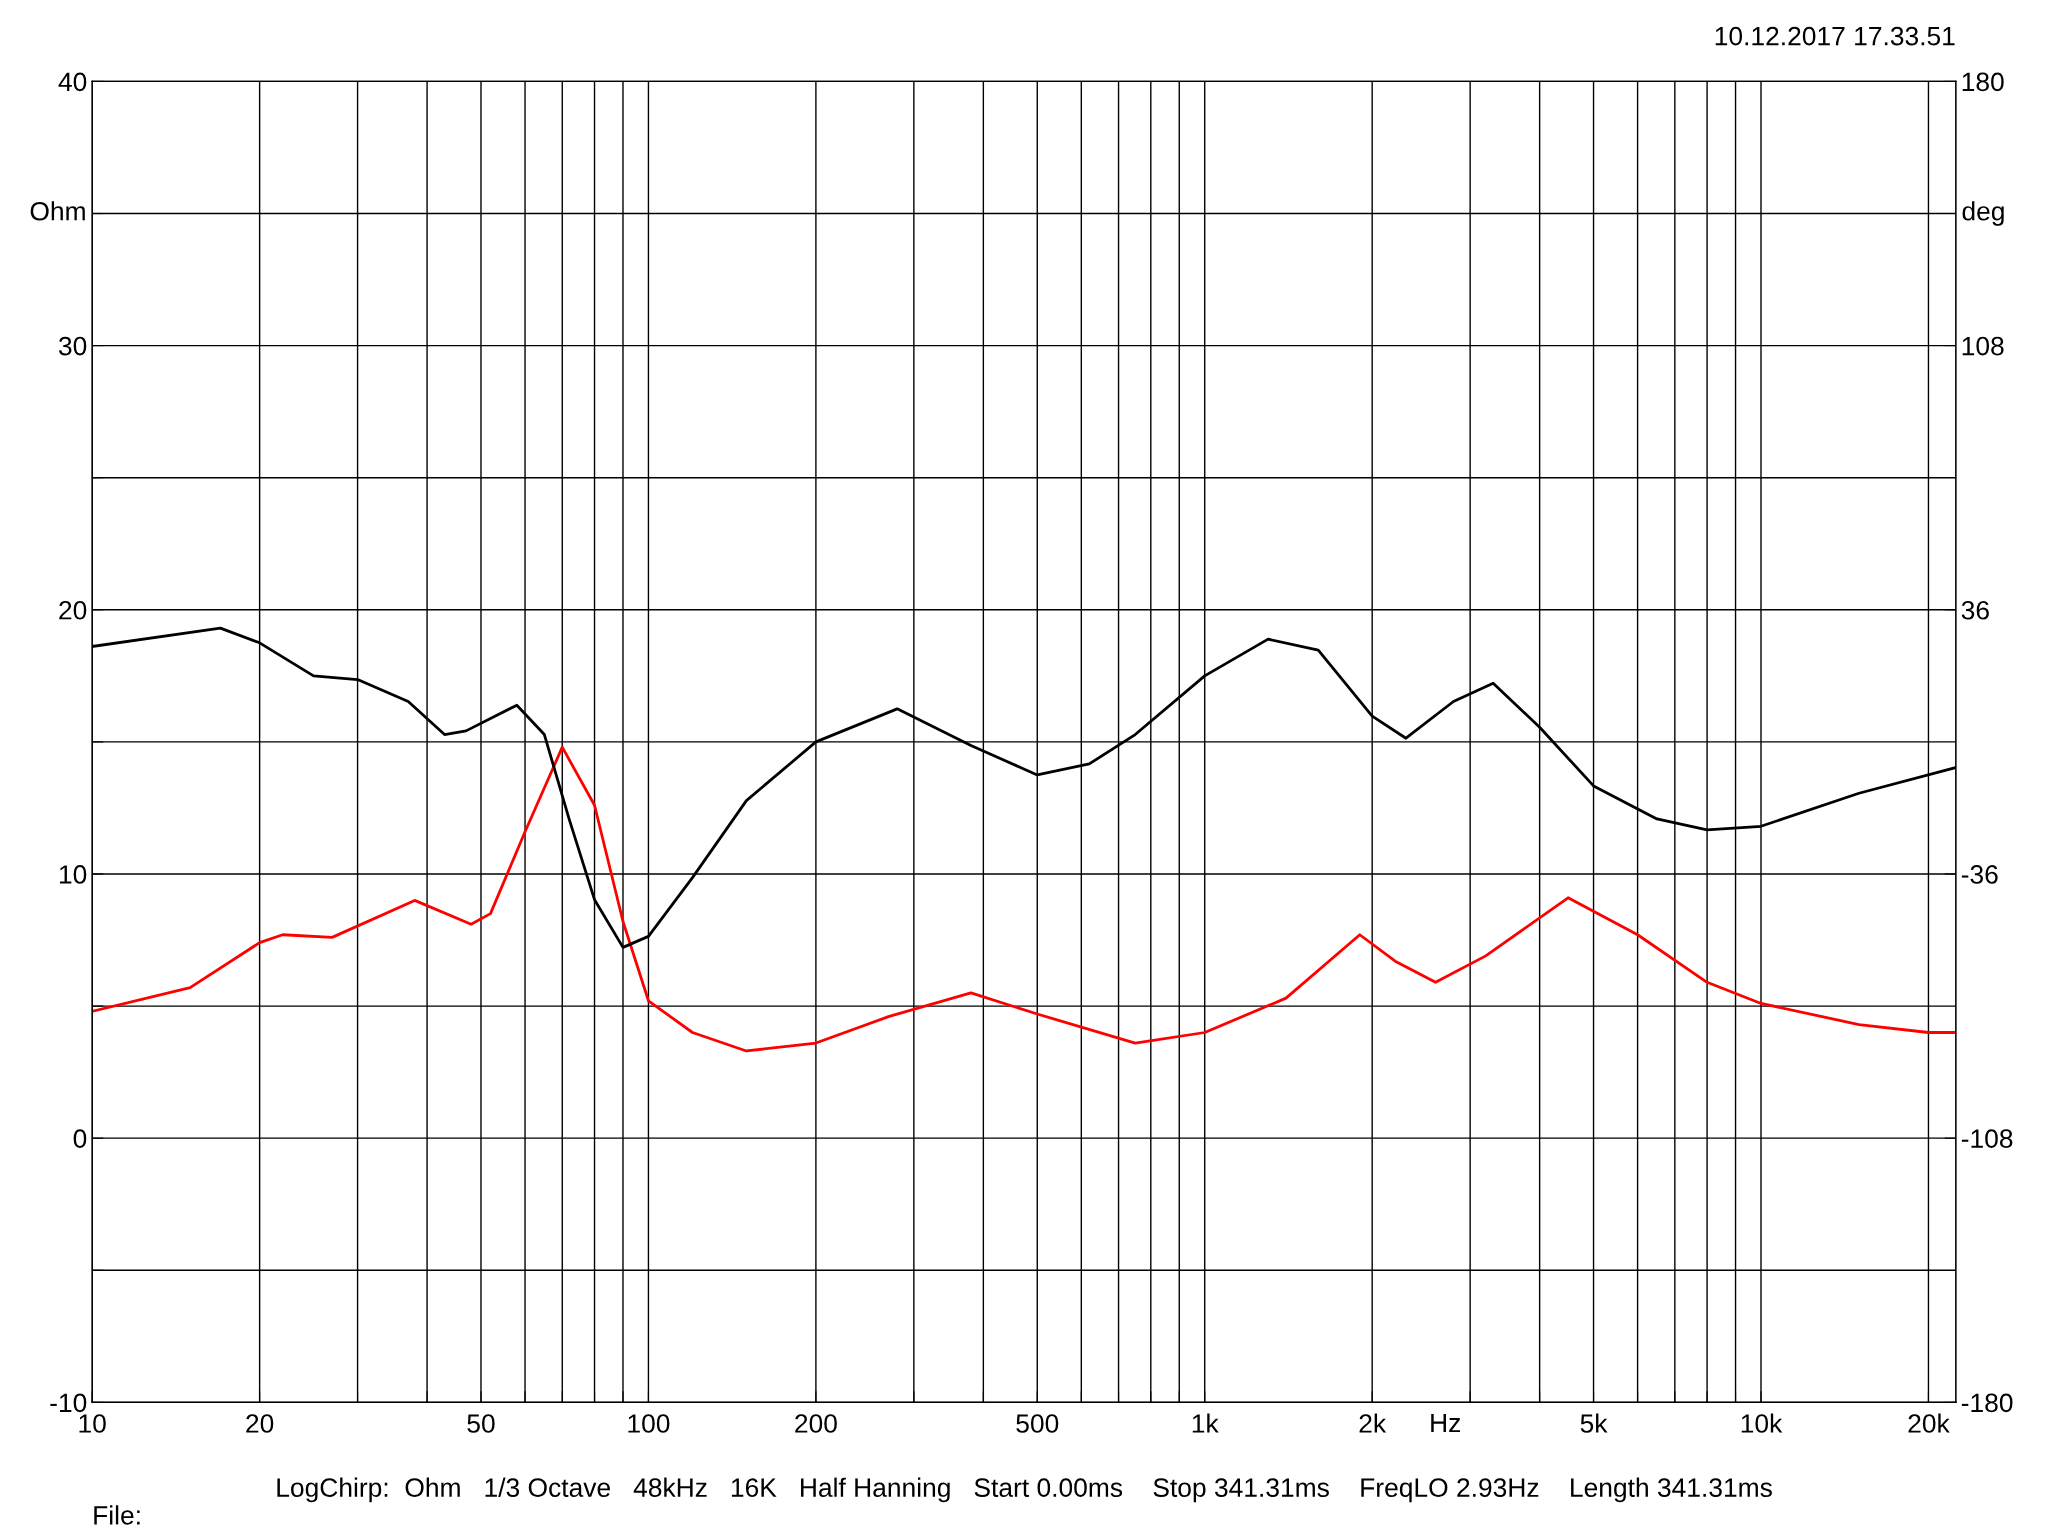 This screenshot has width=2048, height=1536. I want to click on x-tick-label: 100, so click(649, 1423).